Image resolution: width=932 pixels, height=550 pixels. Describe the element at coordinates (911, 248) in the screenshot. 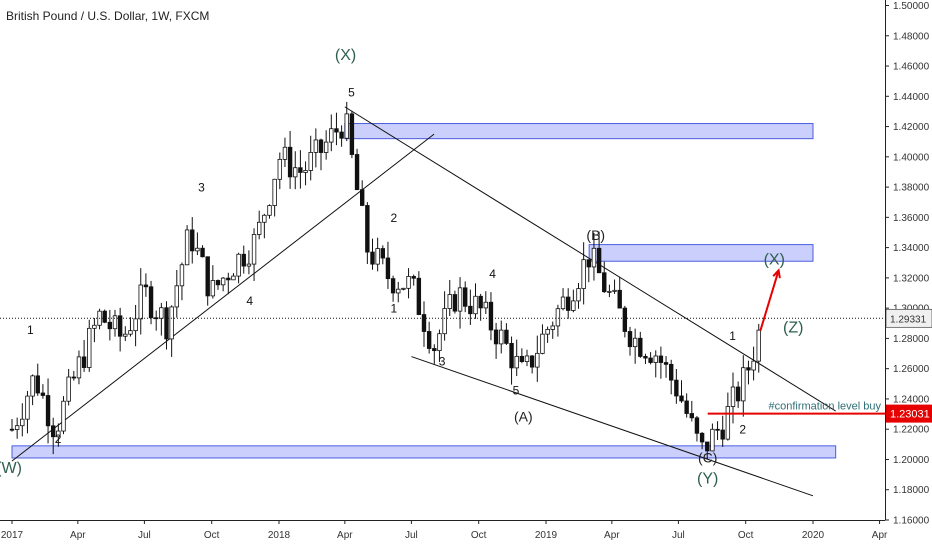

I see `y-tick-label: 1.34000` at that location.